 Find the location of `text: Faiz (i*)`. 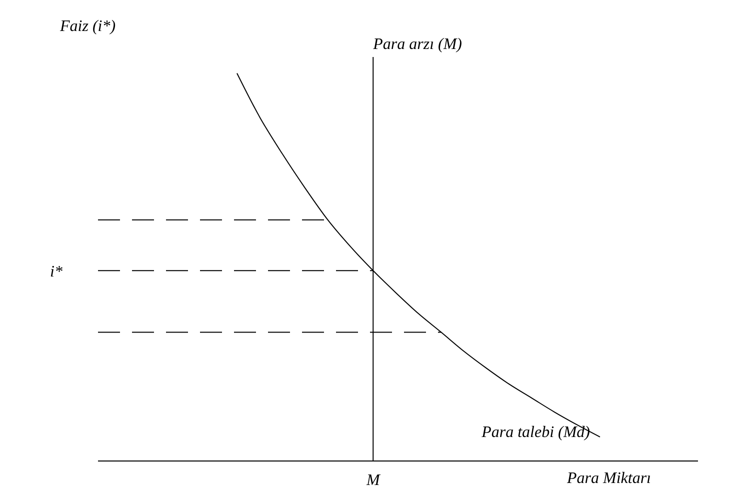

text: Faiz (i*) is located at coordinates (88, 27).